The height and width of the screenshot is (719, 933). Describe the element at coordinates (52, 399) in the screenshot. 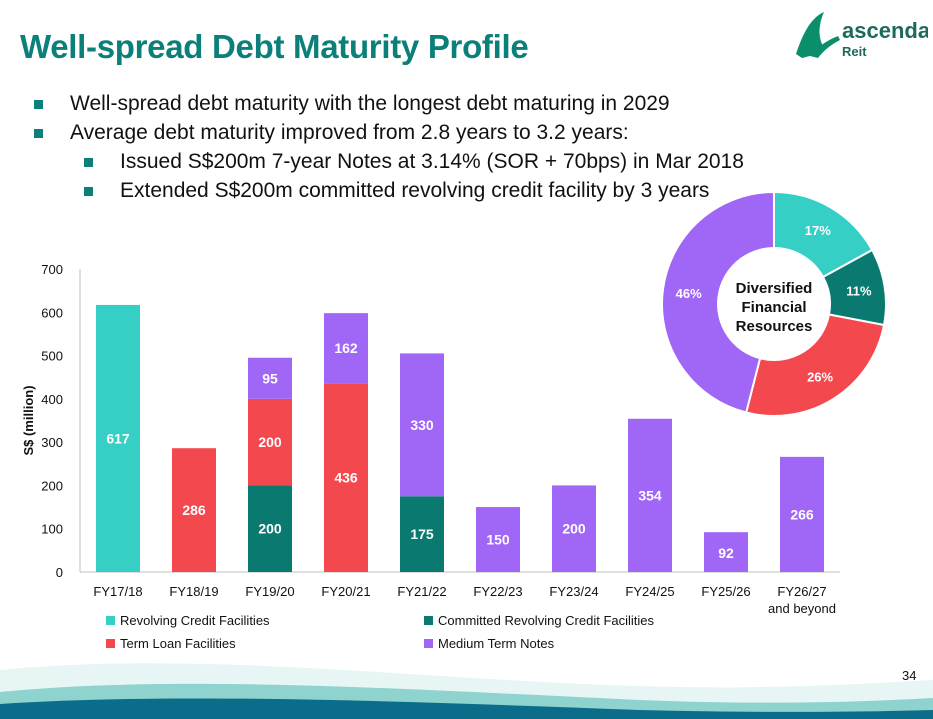

I see `y-tick-label: 400` at that location.